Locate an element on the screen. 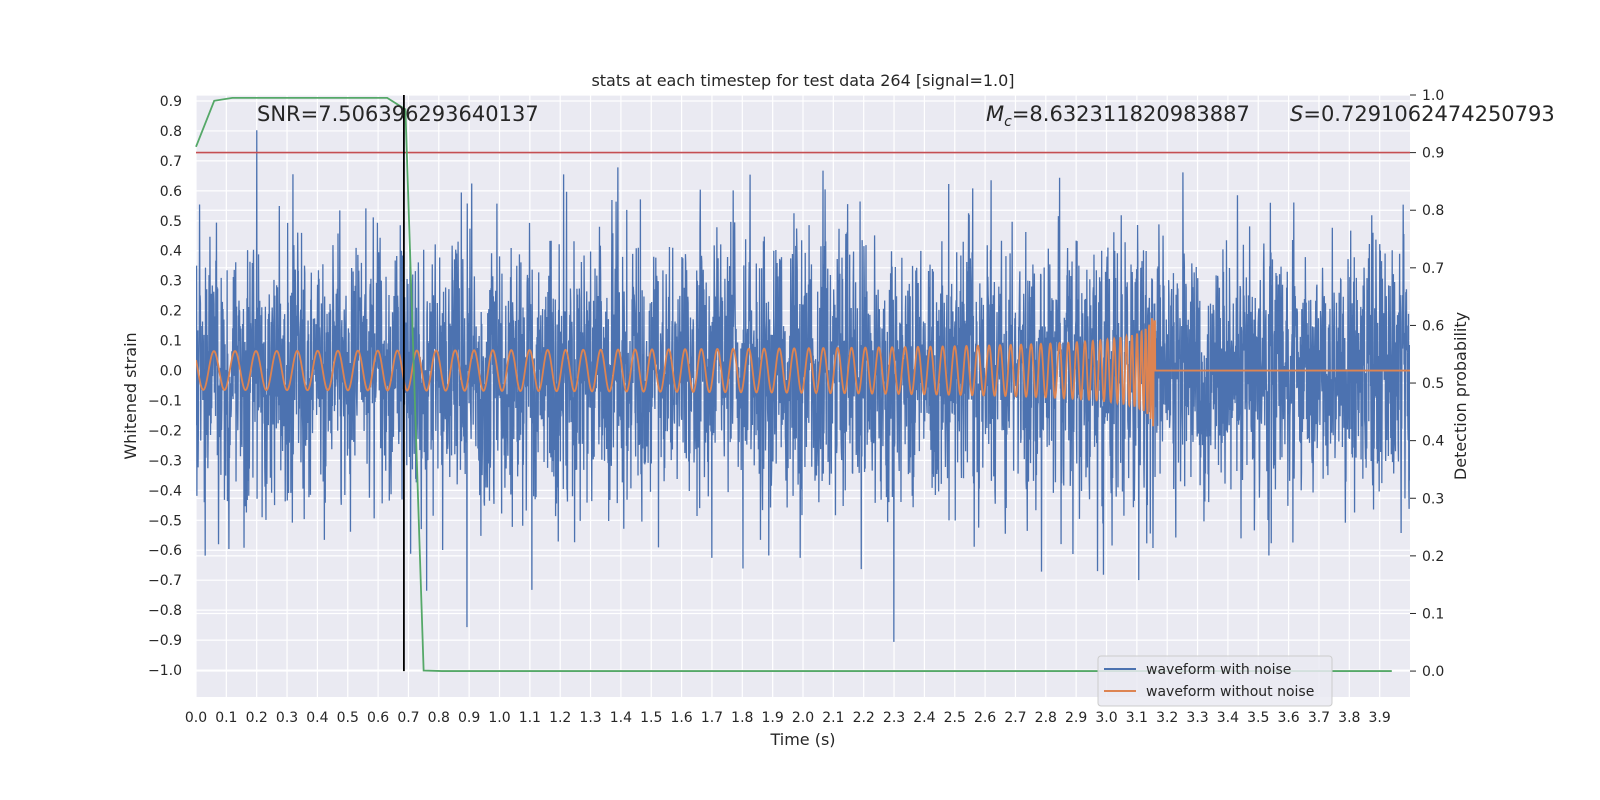  y-tick-label: 0.1 is located at coordinates (171, 342).